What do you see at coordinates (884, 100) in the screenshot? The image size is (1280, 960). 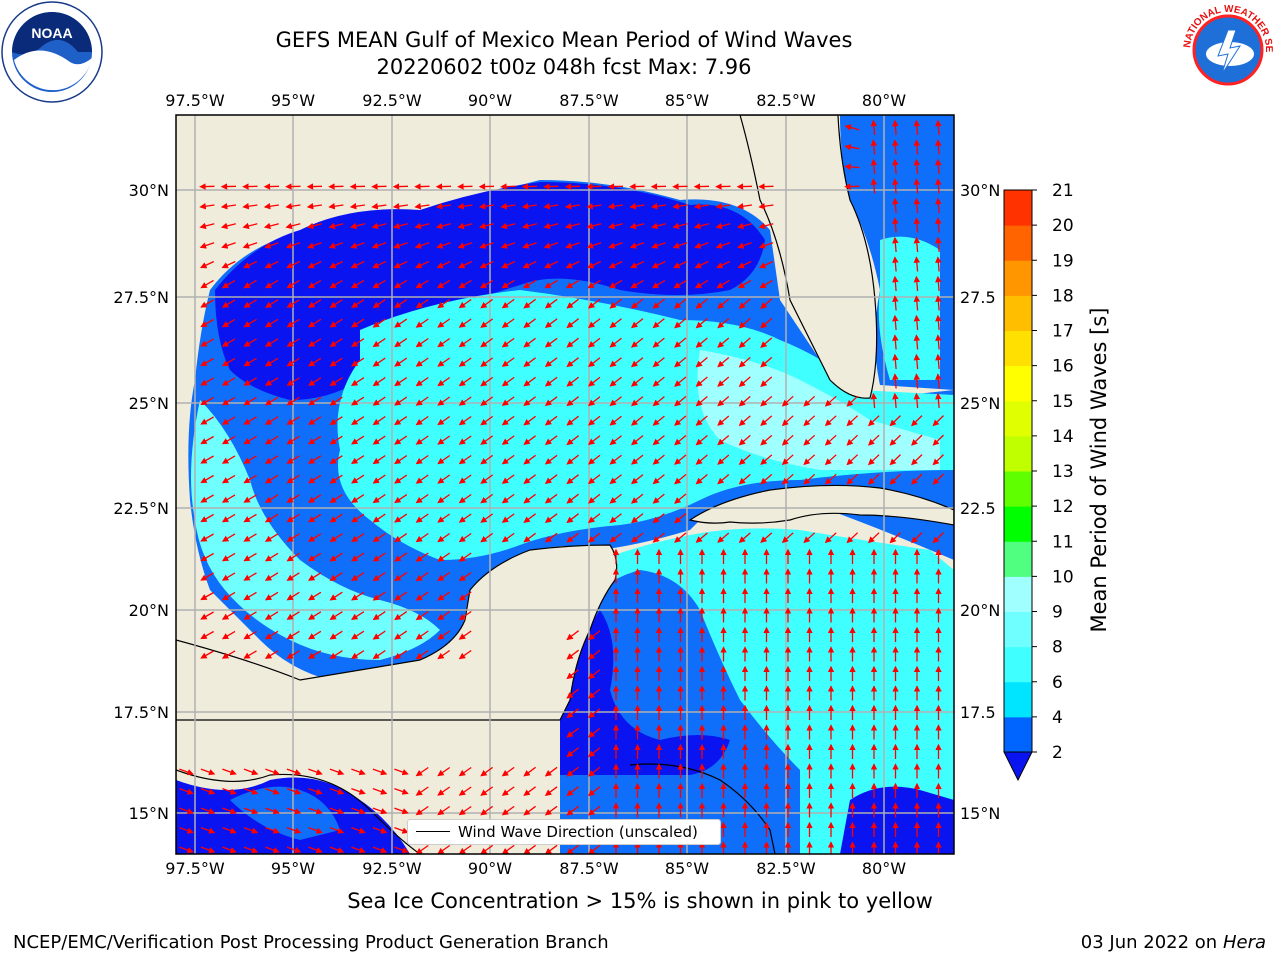 I see `lon-tick-top: 80°W` at bounding box center [884, 100].